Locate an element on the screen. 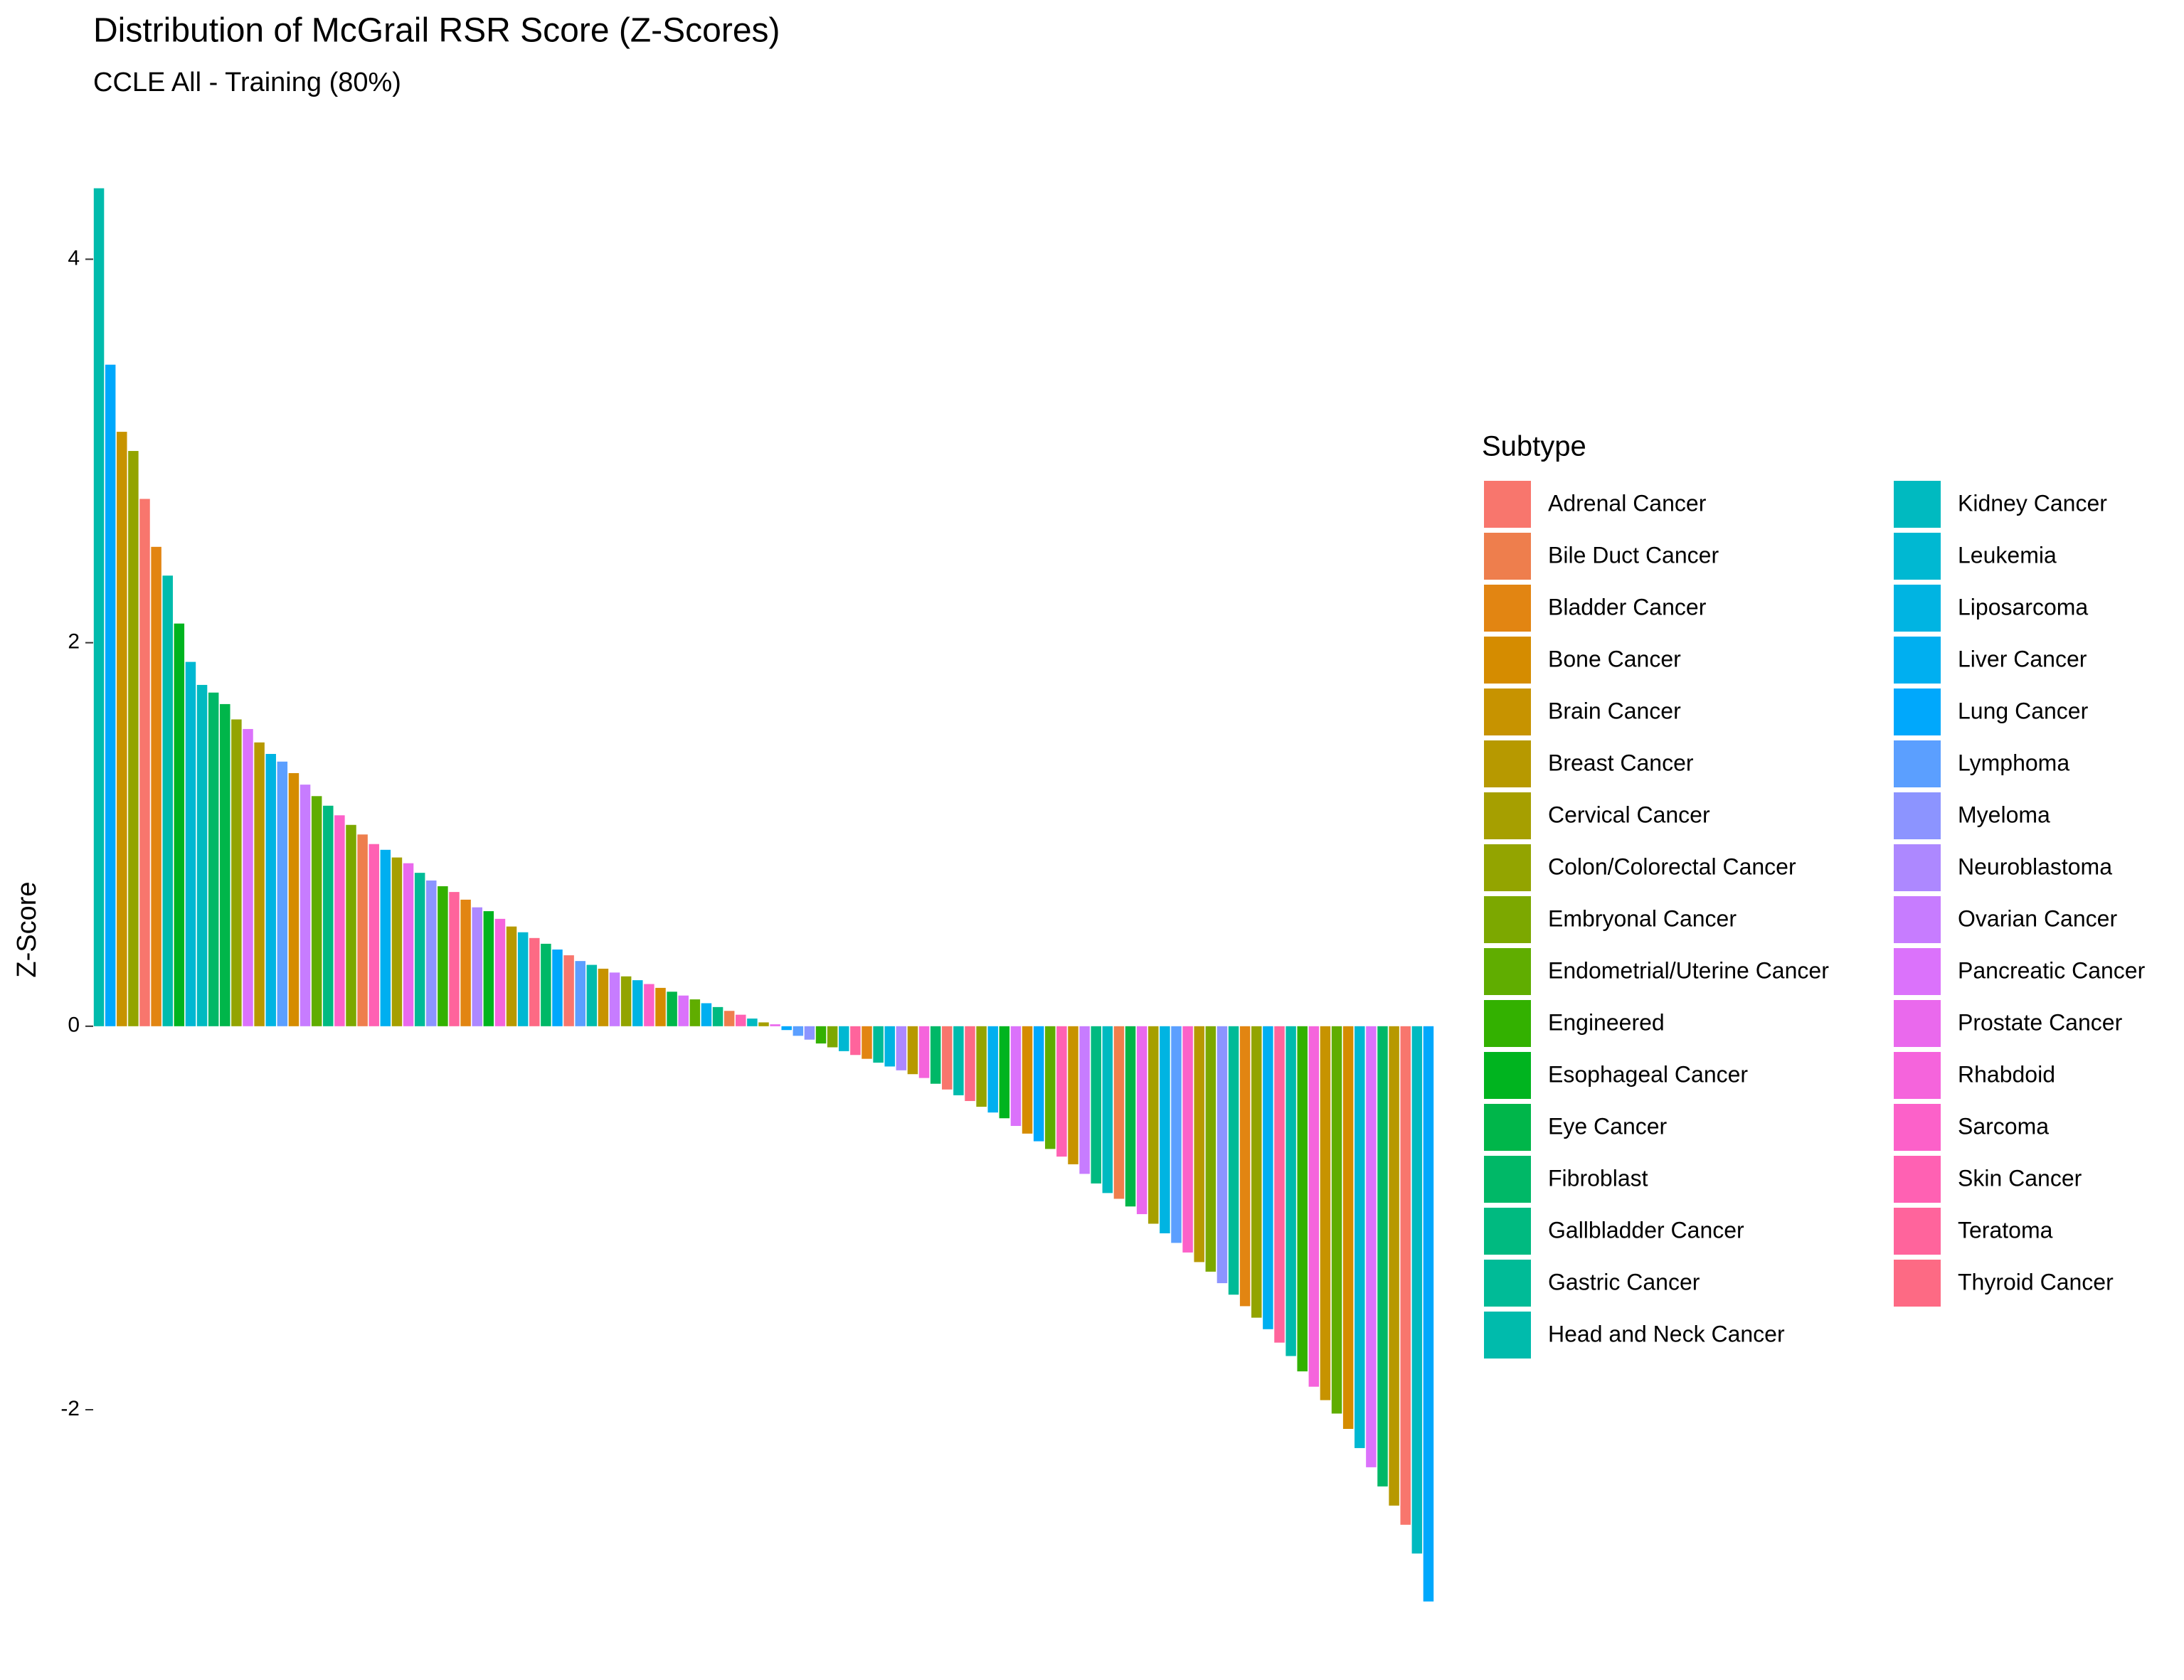  legend-label: Embryonal Cancer is located at coordinates (1642, 918).